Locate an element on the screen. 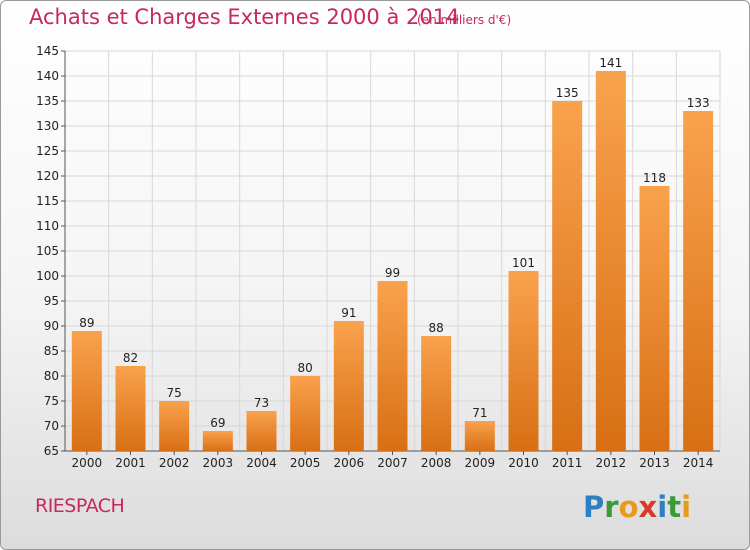 The image size is (750, 550). y-tick-label: 80 is located at coordinates (51, 376).